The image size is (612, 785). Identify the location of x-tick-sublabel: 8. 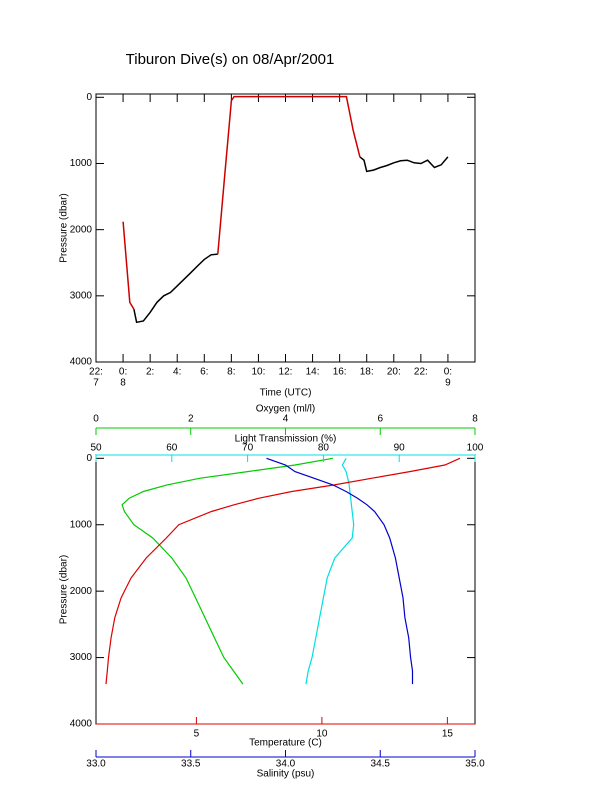
(123, 383).